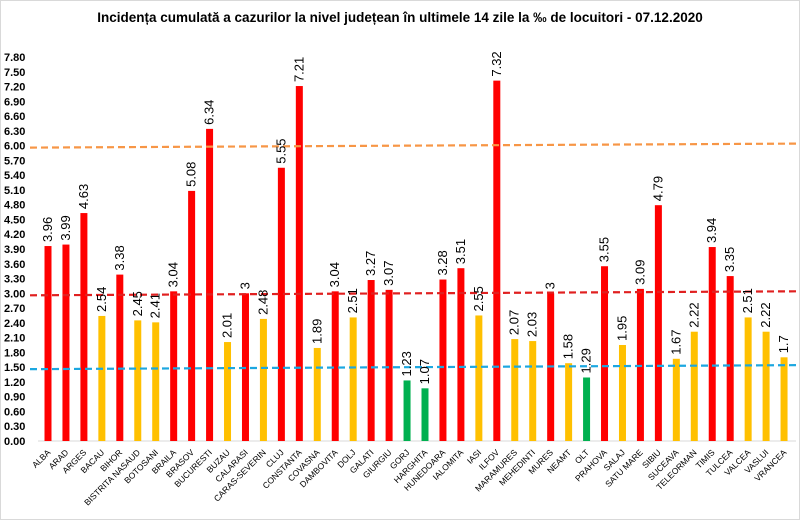  What do you see at coordinates (748, 379) in the screenshot?
I see `bar-valcea` at bounding box center [748, 379].